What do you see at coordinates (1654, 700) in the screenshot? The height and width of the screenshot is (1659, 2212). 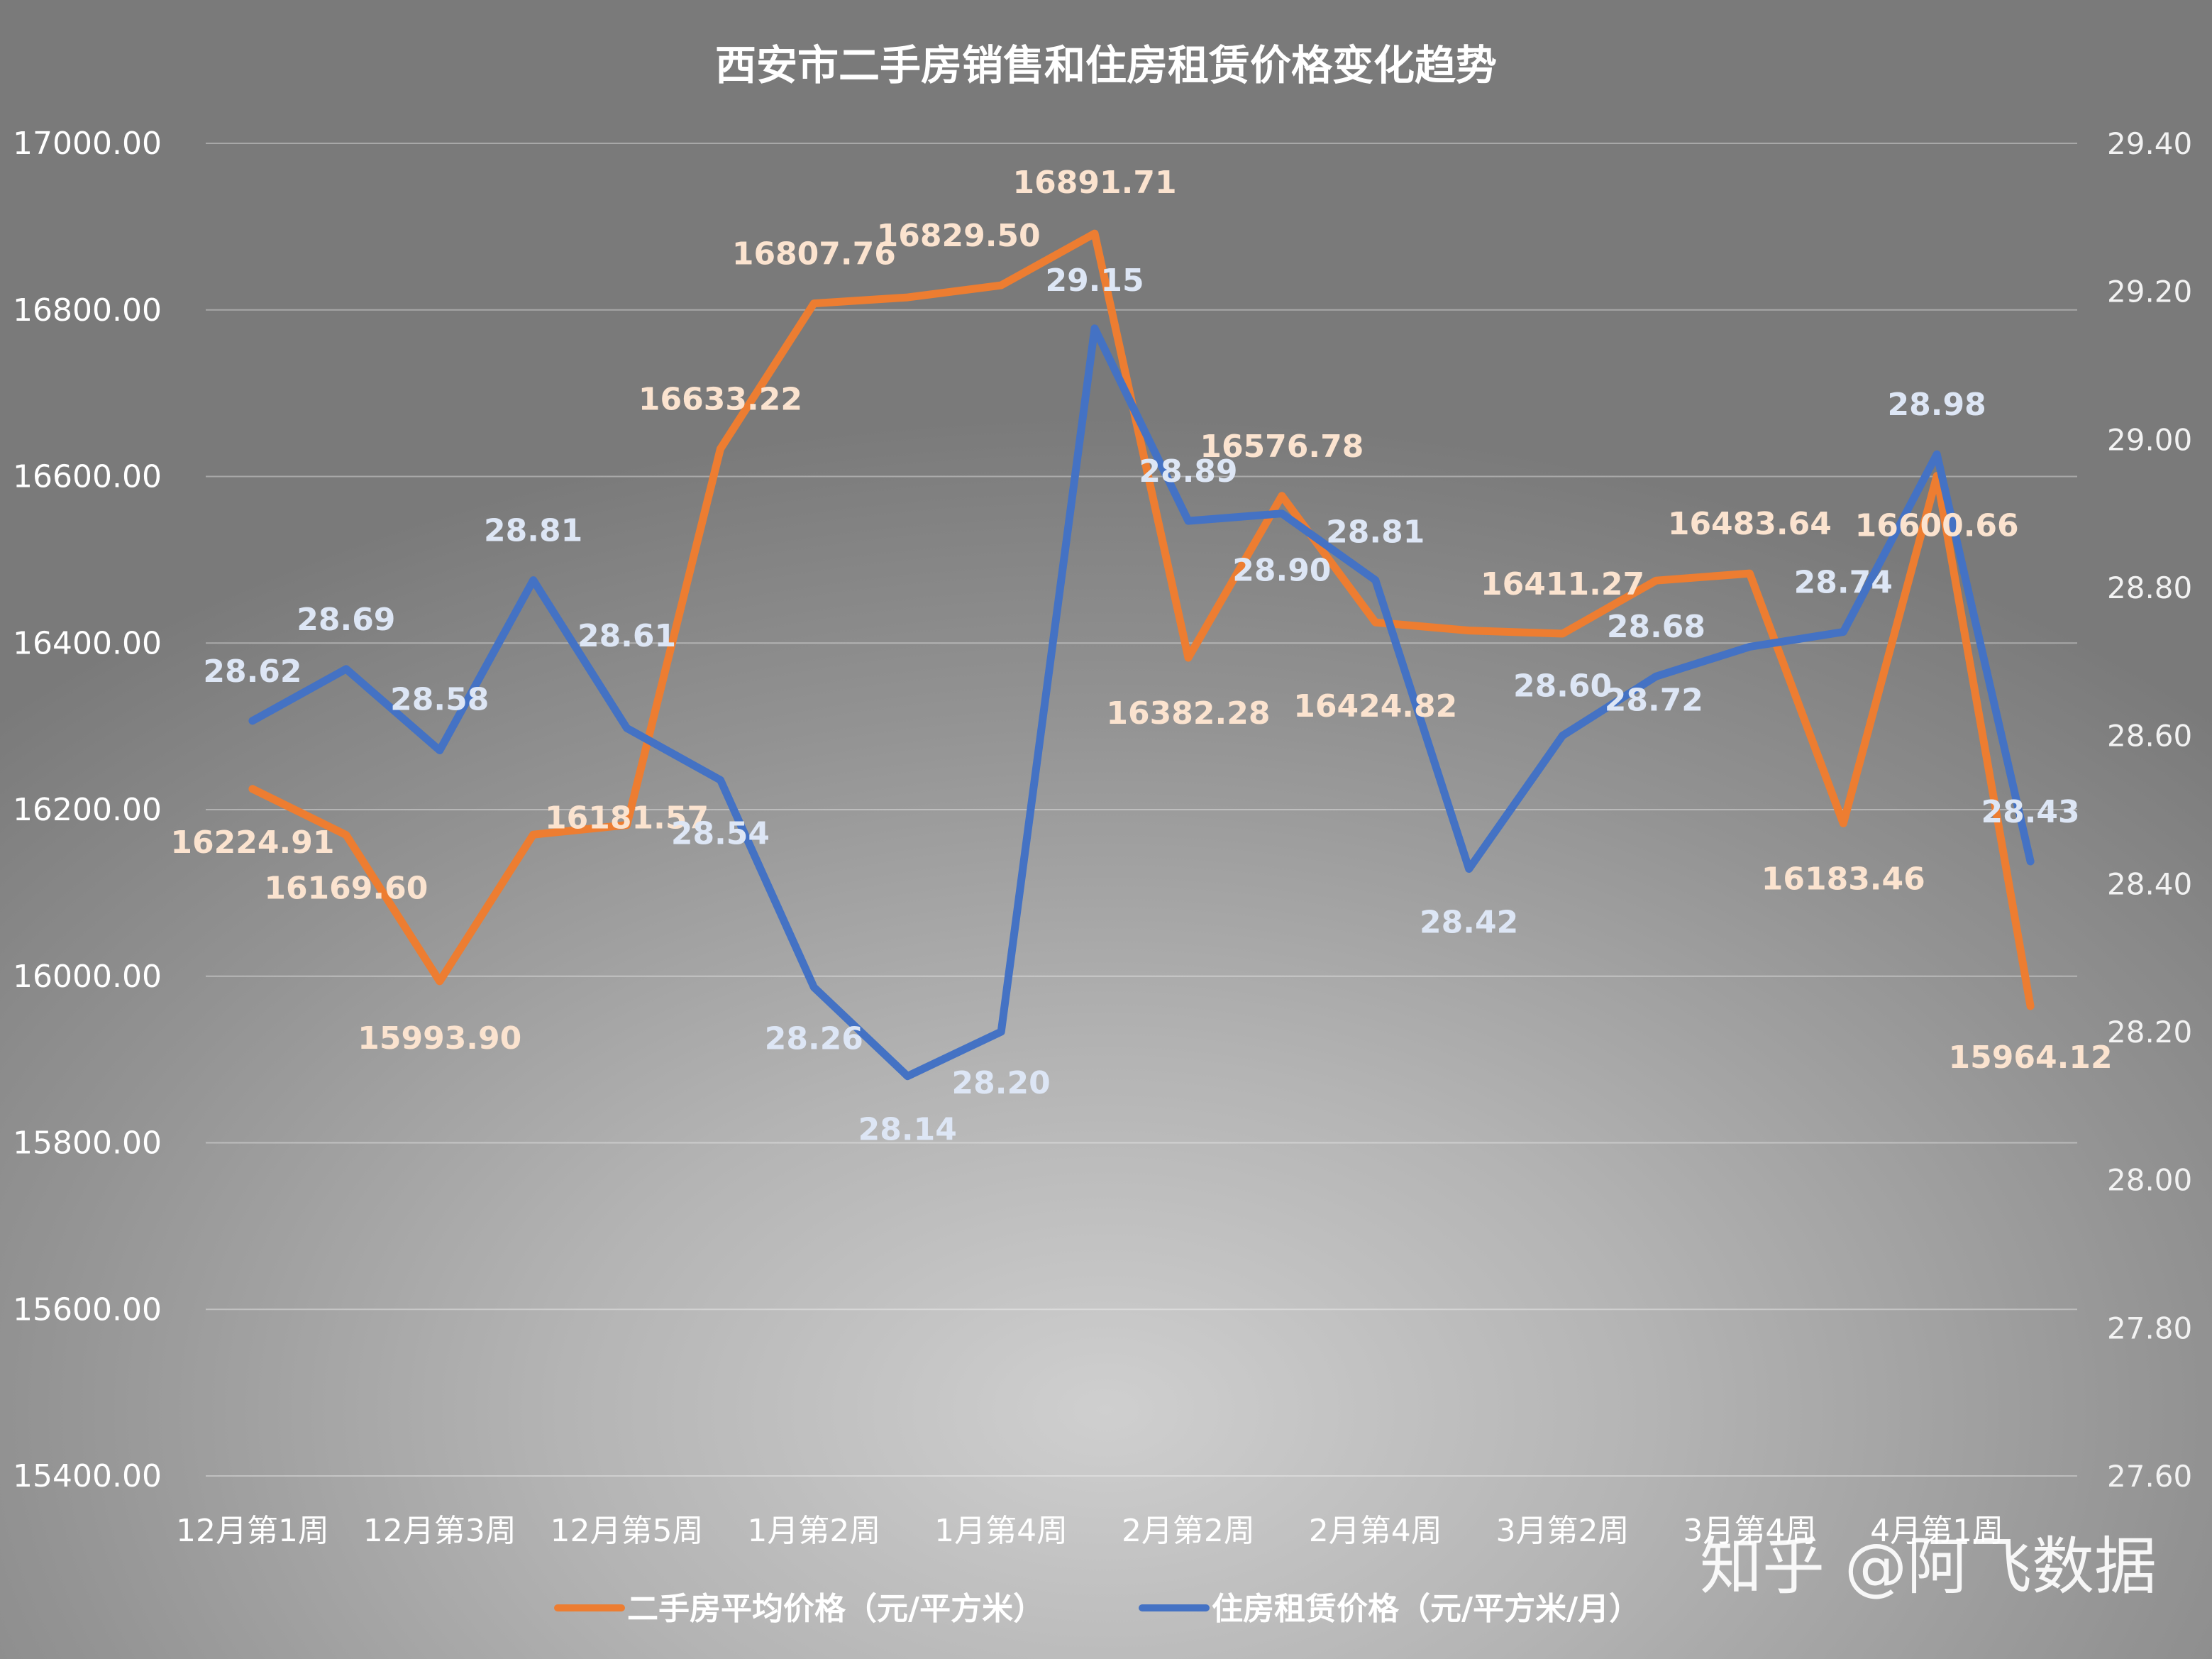 I see `rent-price-data-label: 28.72` at bounding box center [1654, 700].